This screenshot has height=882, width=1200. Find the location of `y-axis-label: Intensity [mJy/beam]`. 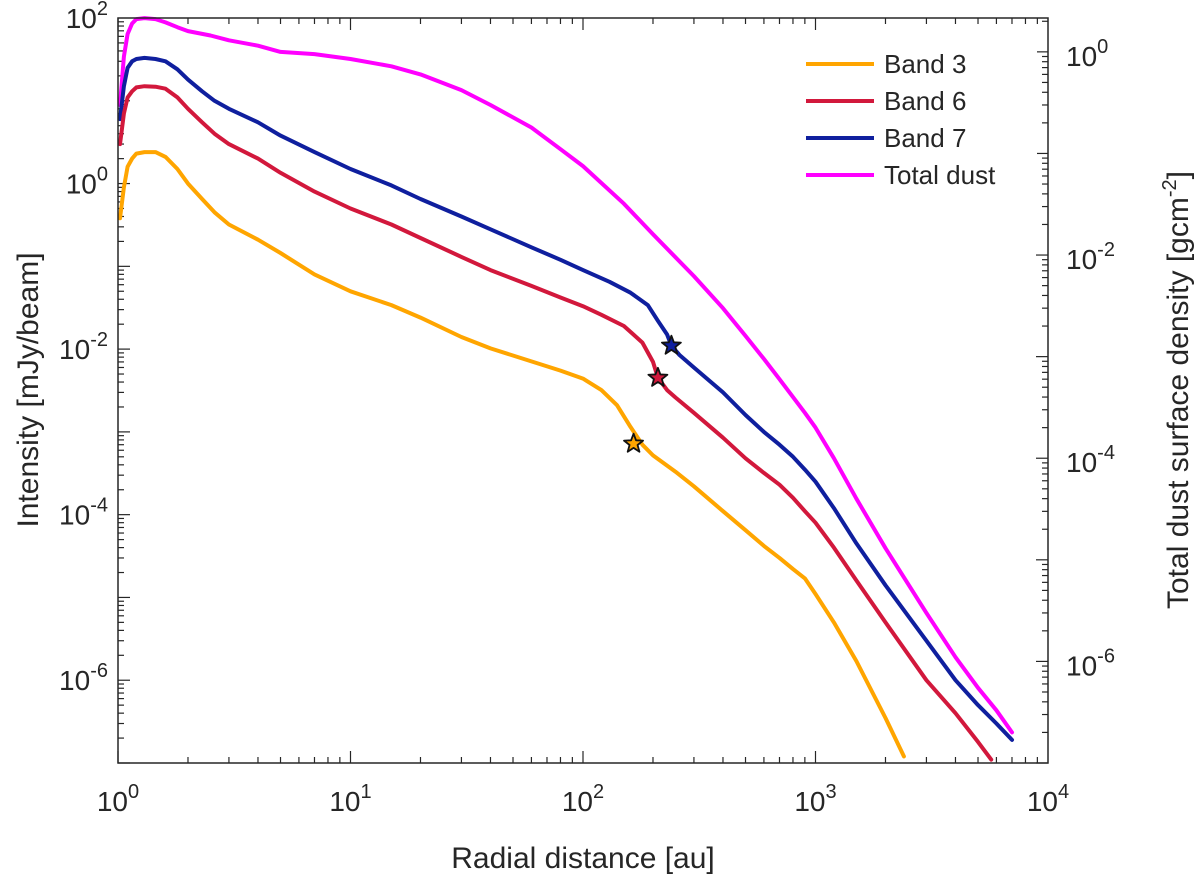

y-axis-label: Intensity [mJy/beam] is located at coordinates (28, 389).